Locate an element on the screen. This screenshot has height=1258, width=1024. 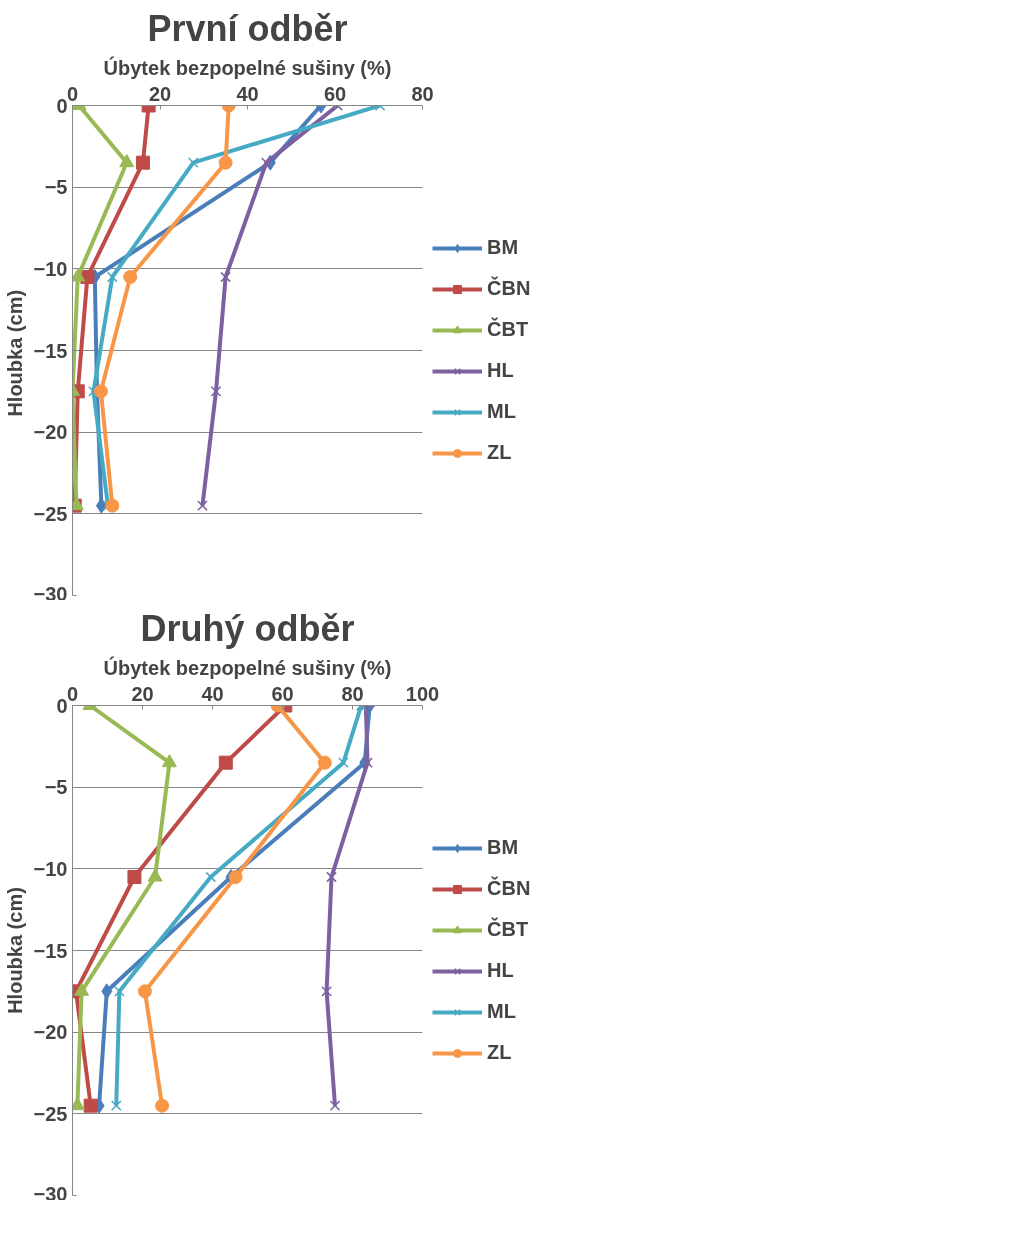
chart-title: Druhý odběr is located at coordinates (247, 628).